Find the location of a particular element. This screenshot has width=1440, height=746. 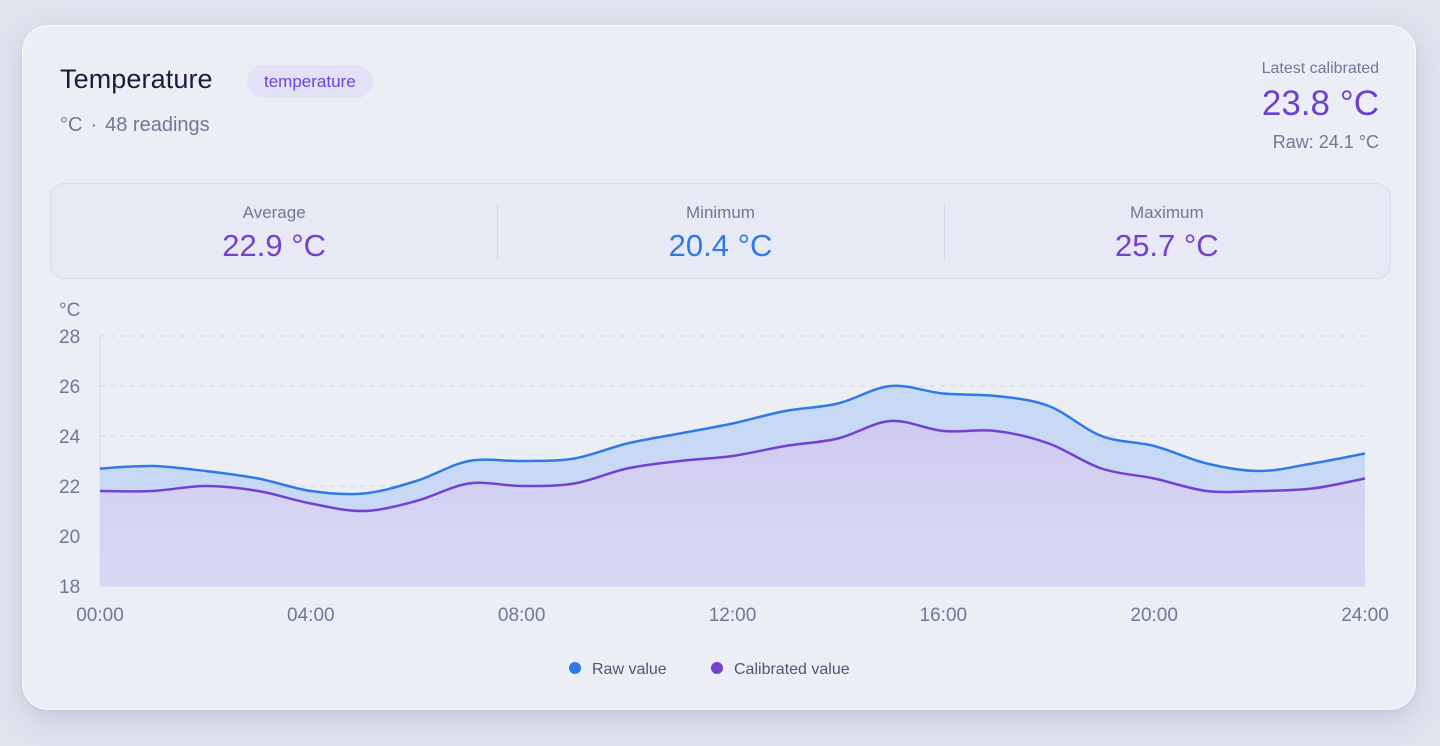

card-title: Temperature is located at coordinates (136, 79).